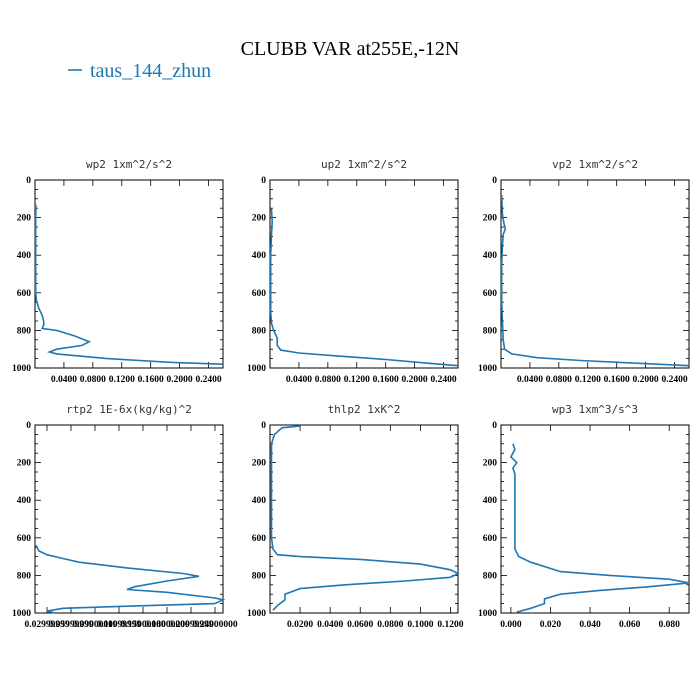  What do you see at coordinates (670, 625) in the screenshot?
I see `x-tick-label: 0.080` at bounding box center [670, 625].